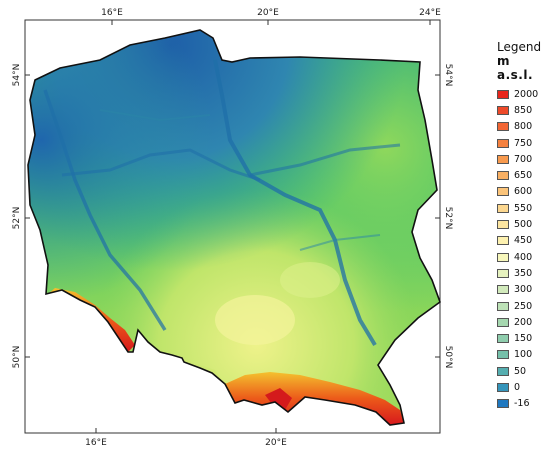 The image size is (550, 459). I want to click on legend-item: 50, so click(523, 371).